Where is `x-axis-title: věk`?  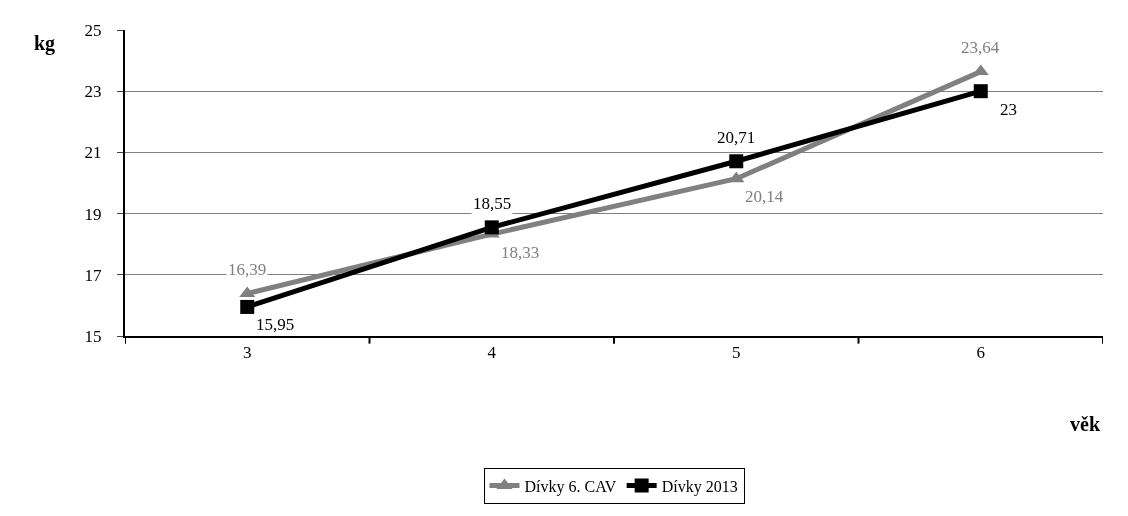
x-axis-title: věk is located at coordinates (1085, 424).